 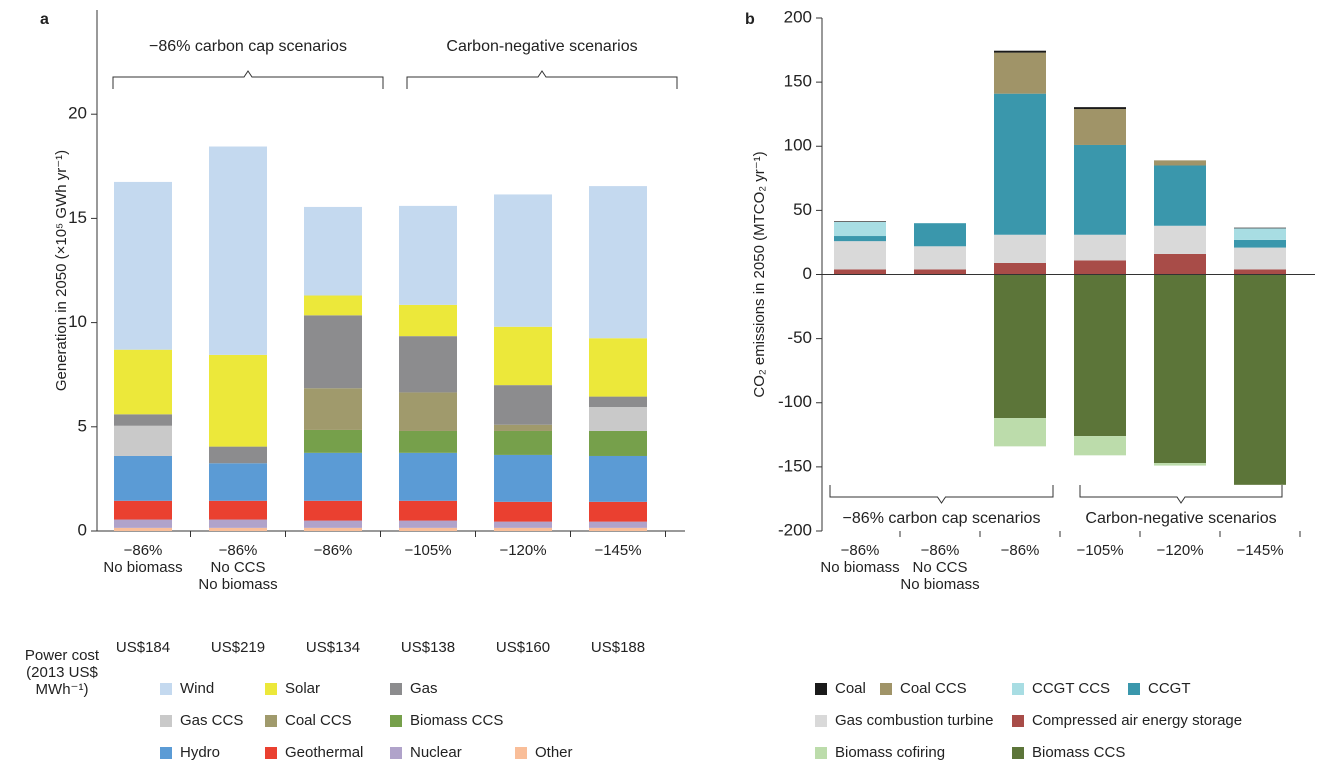 What do you see at coordinates (424, 688) in the screenshot?
I see `legend-label: Gas` at bounding box center [424, 688].